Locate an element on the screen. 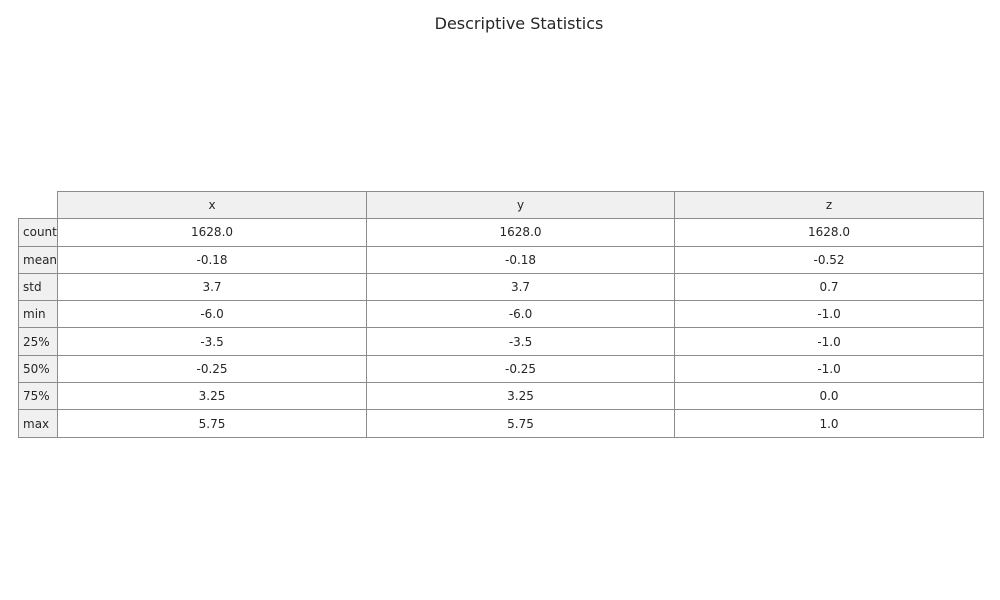 Image resolution: width=1000 pixels, height=600 pixels. table-row: std 3.7 3.7 0.7 is located at coordinates (501, 287).